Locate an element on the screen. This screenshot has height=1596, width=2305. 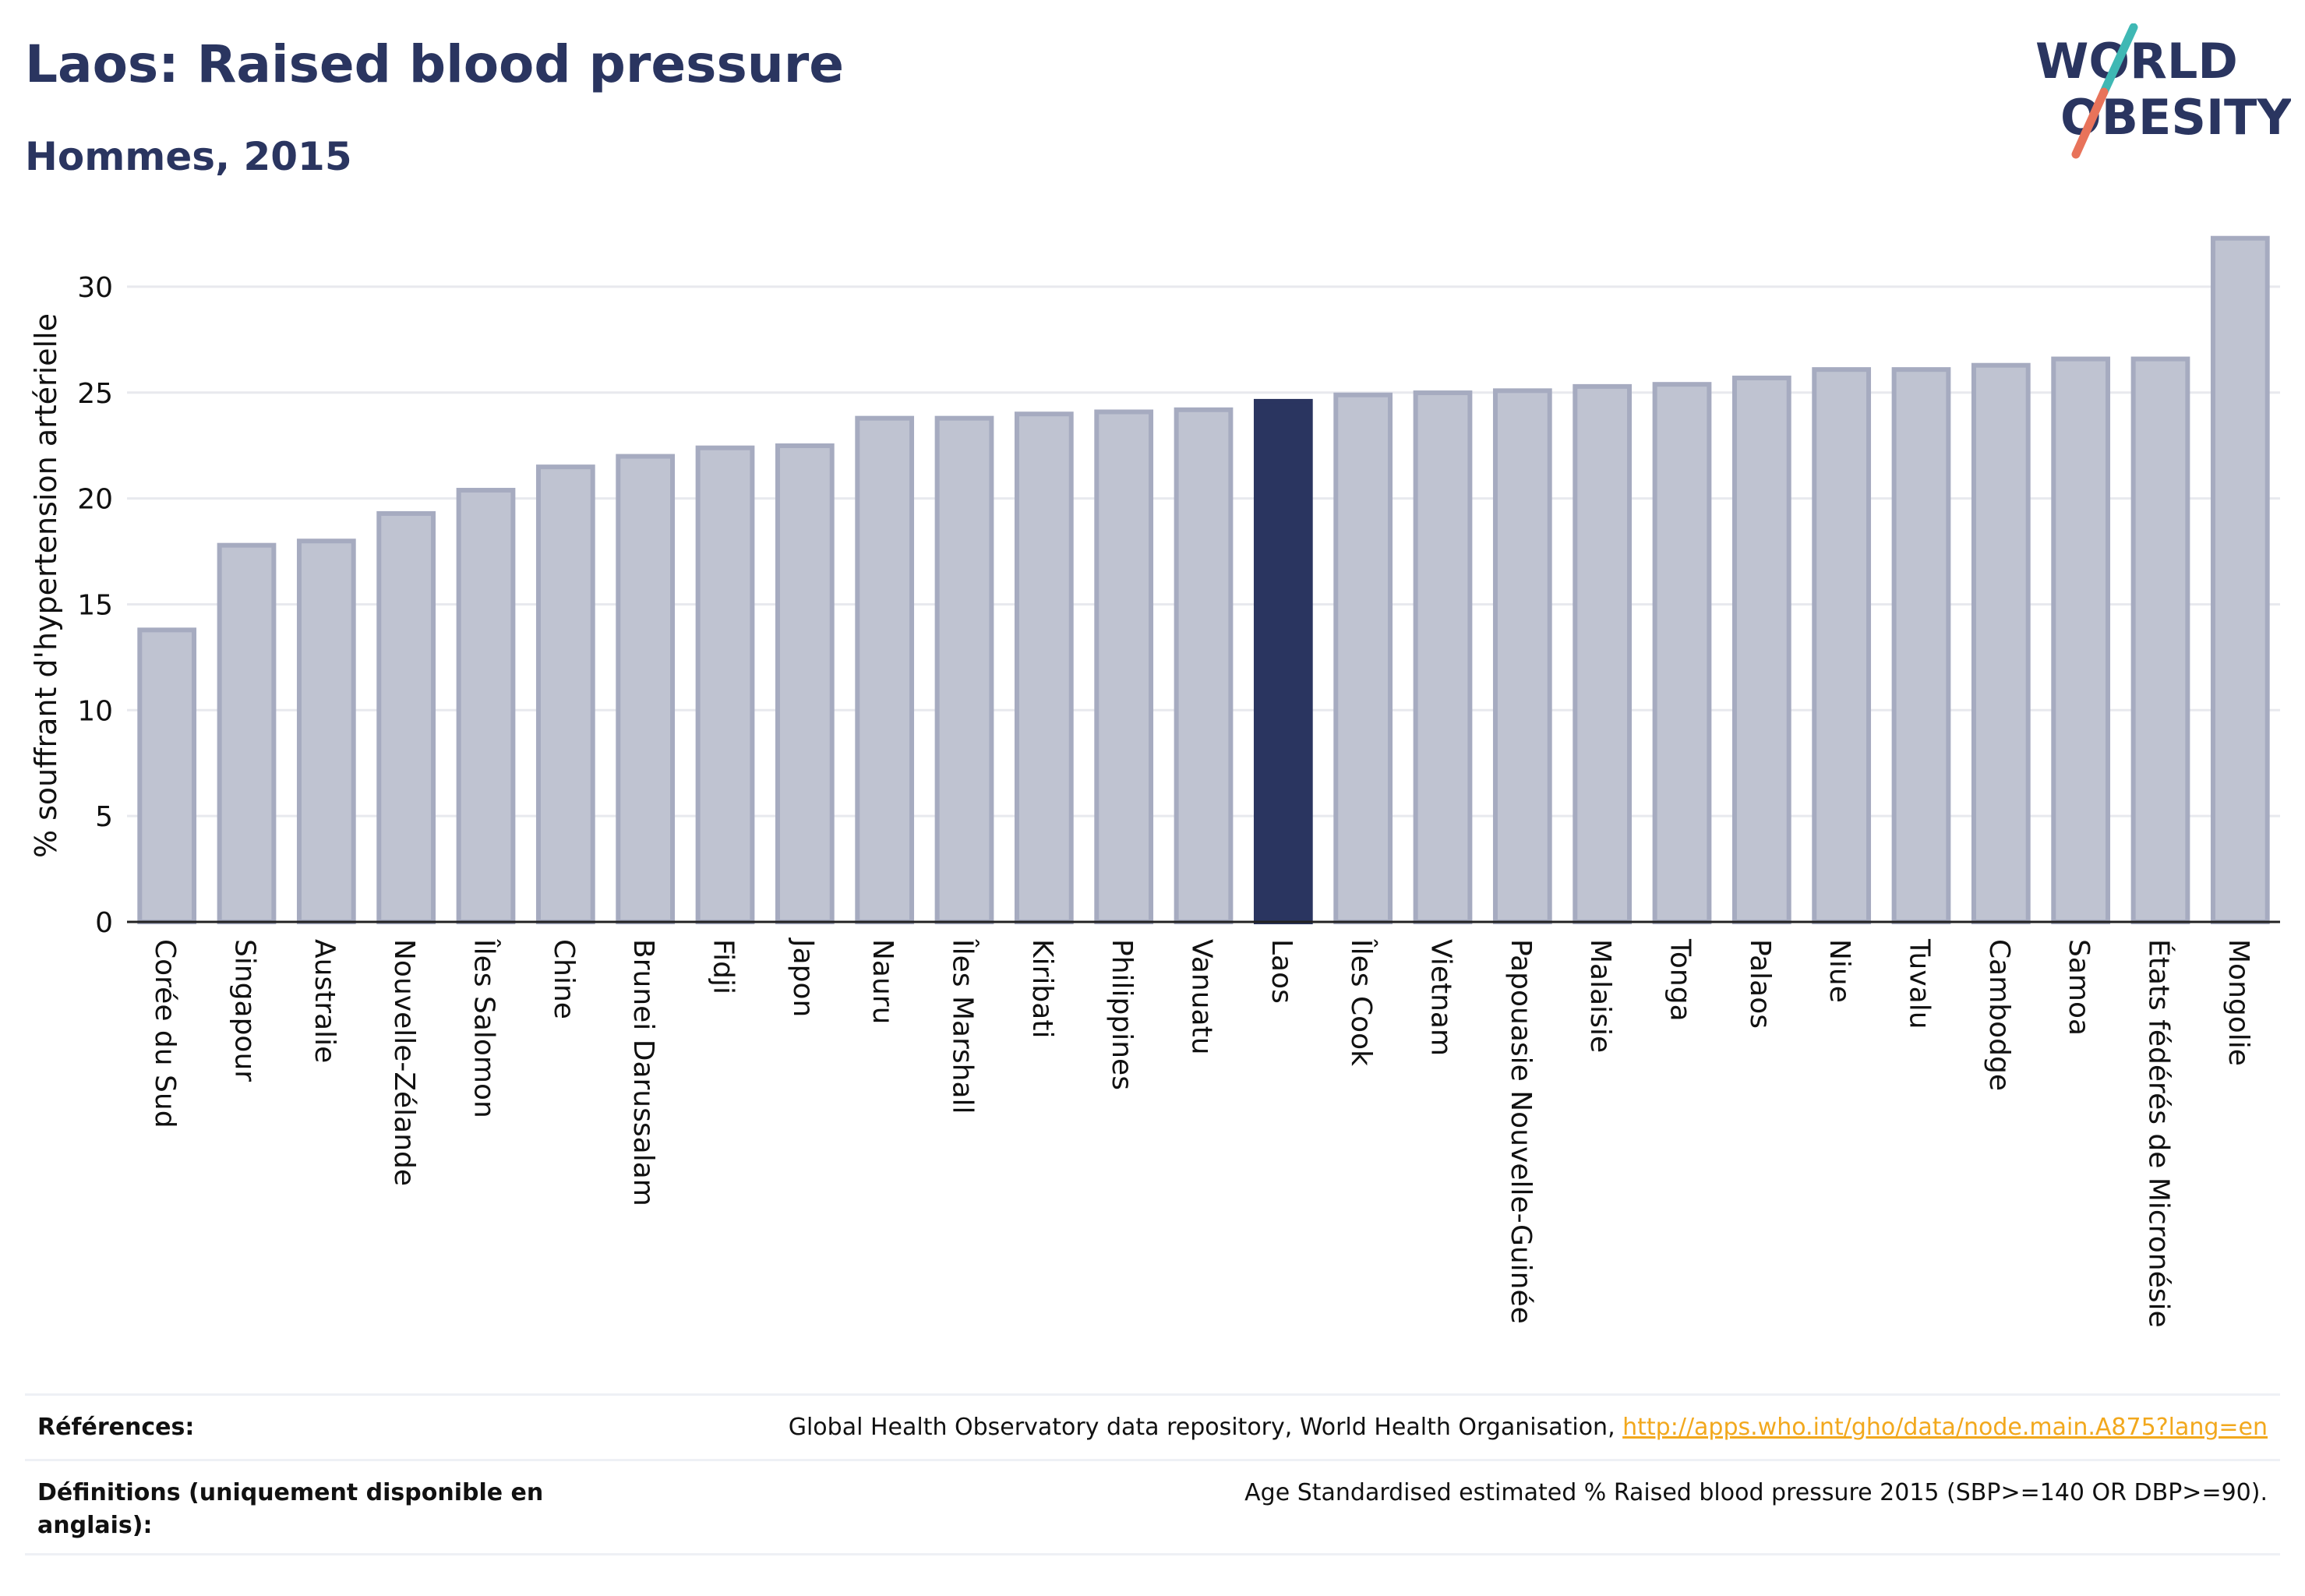
x-tick-label: Corée du Sud is located at coordinates (165, 1033).